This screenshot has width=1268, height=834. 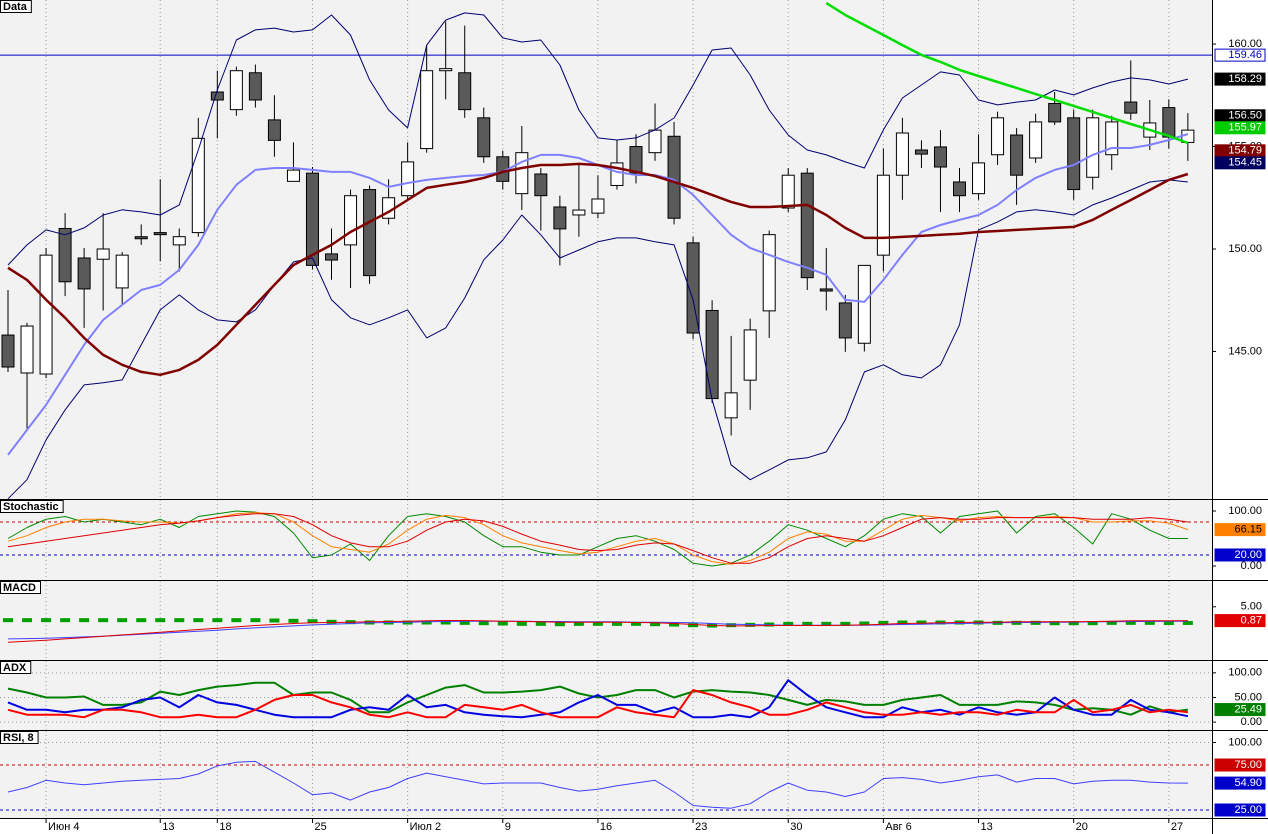 I want to click on value-box-label: 158.29, so click(x=1245, y=79).